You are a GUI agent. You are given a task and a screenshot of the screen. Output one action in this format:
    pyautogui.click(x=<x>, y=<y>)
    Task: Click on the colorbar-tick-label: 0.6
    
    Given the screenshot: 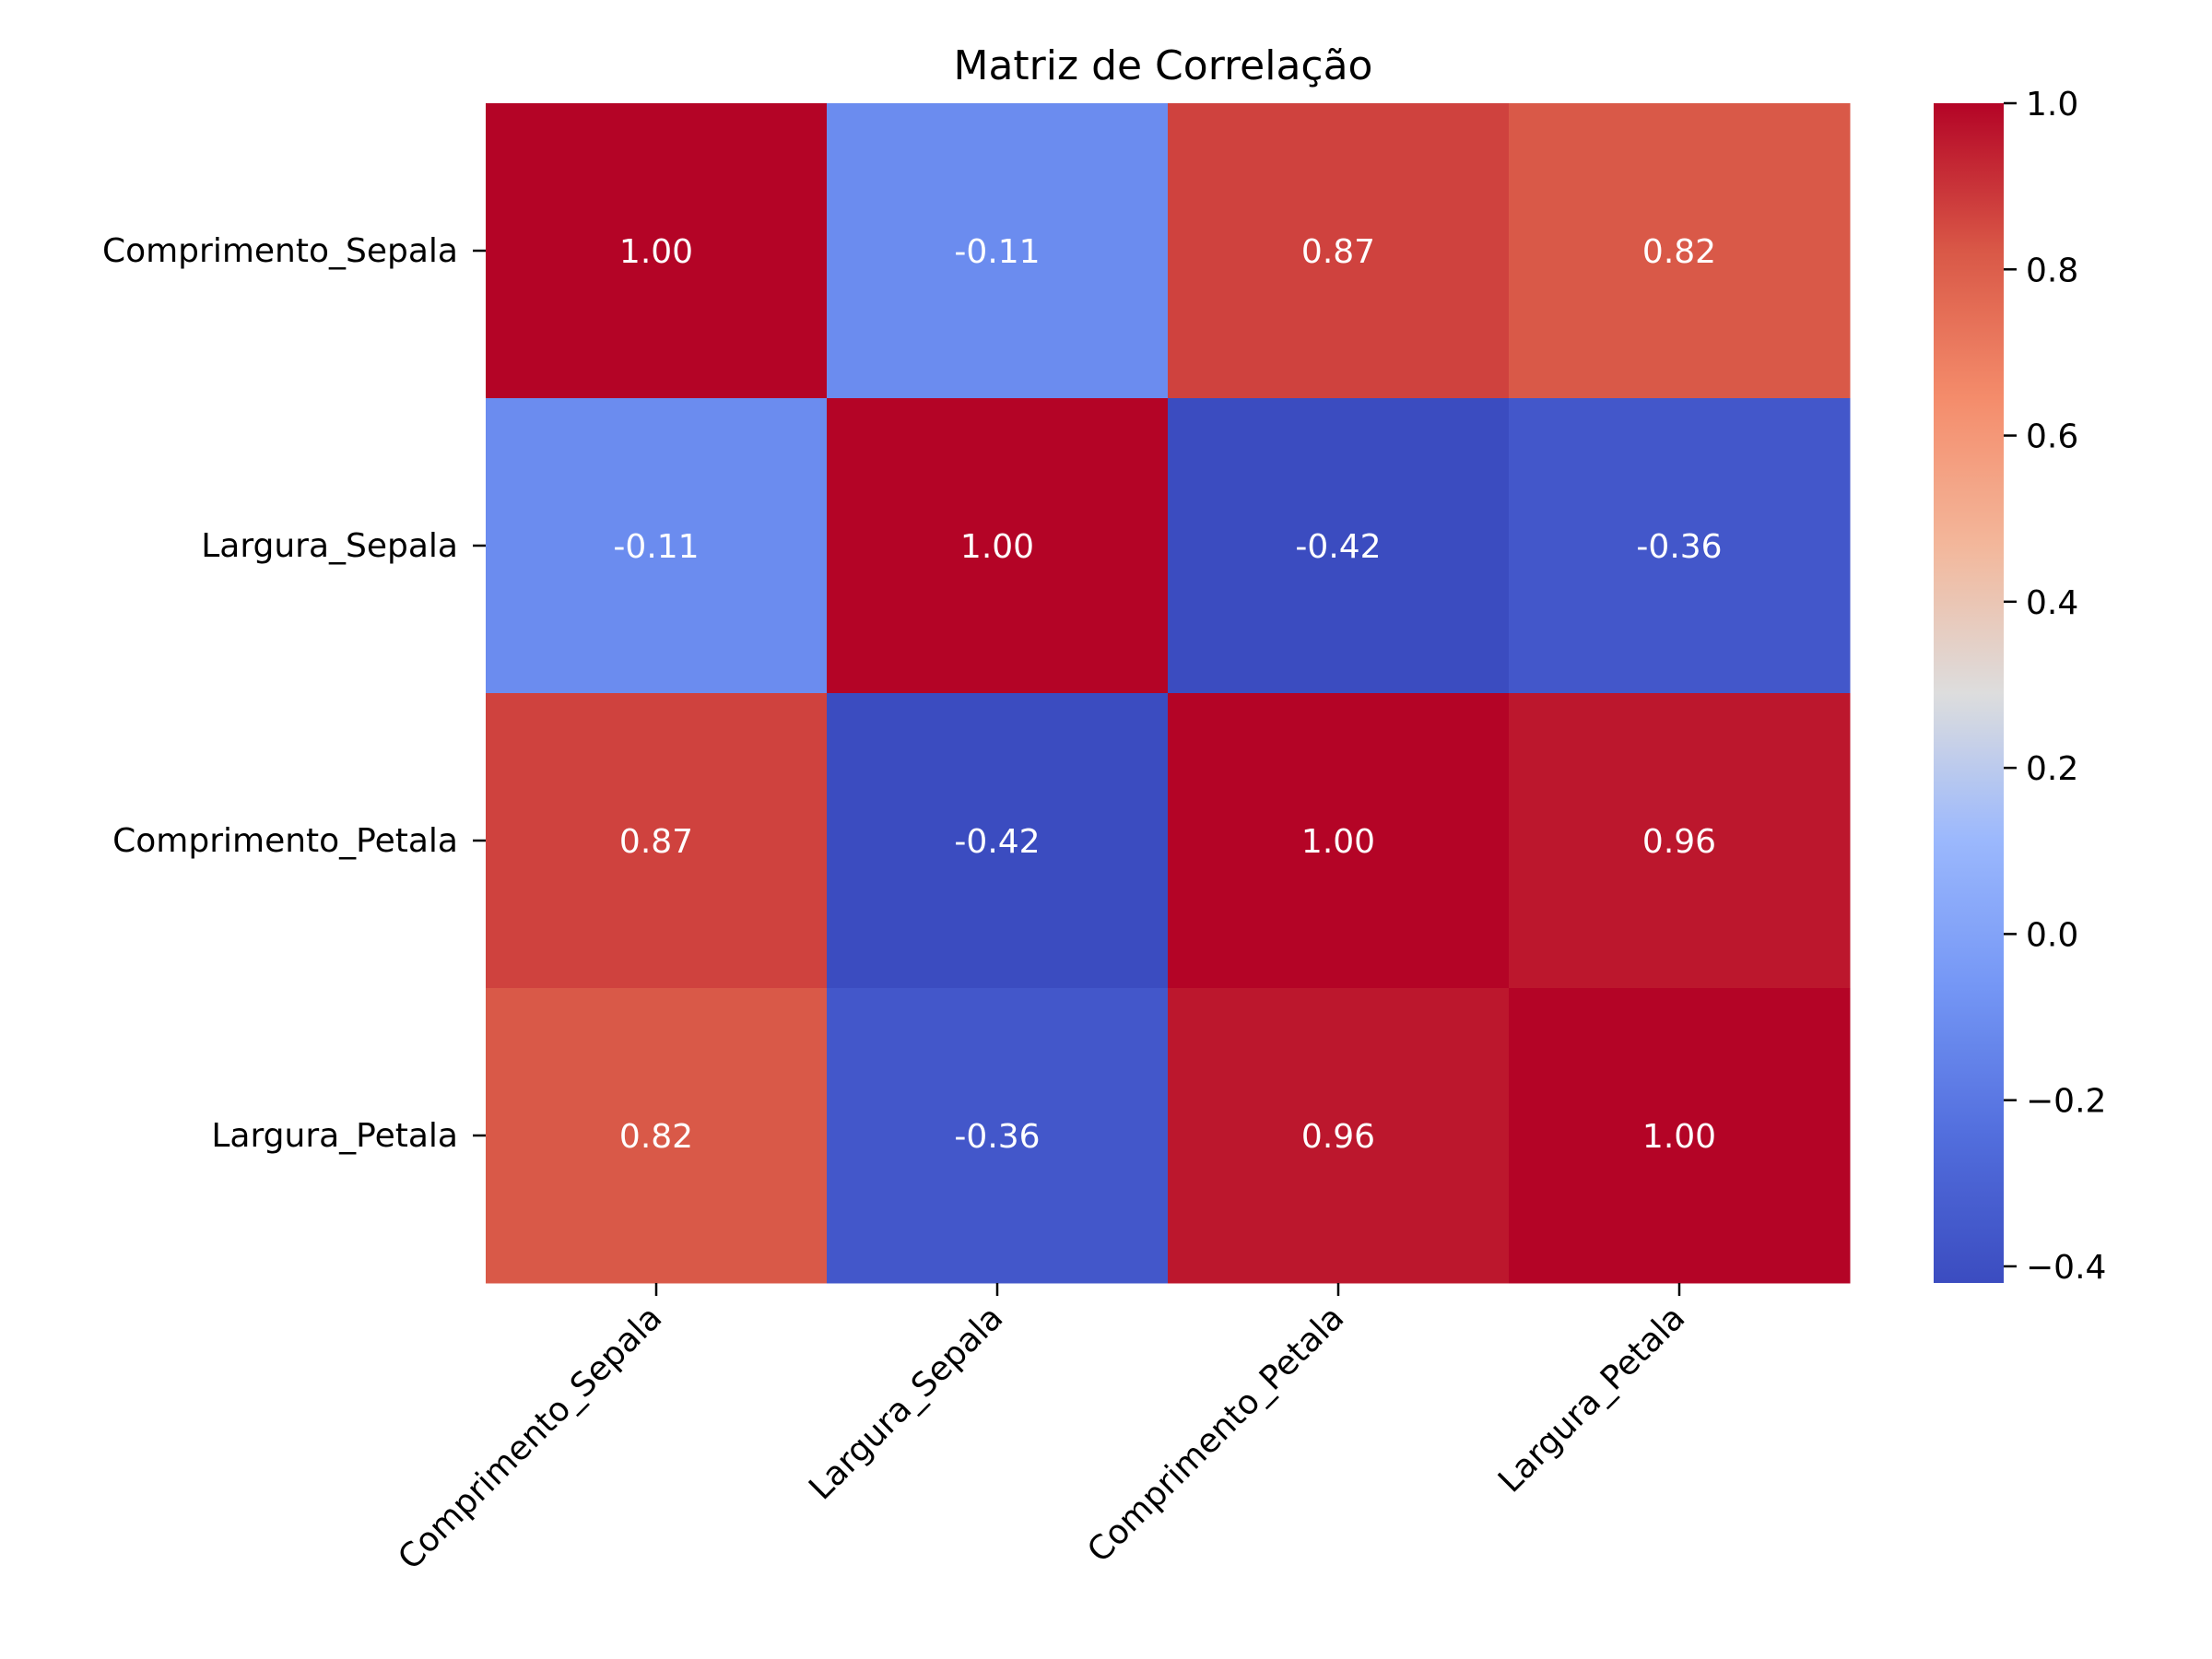 What is the action you would take?
    pyautogui.click(x=2052, y=437)
    